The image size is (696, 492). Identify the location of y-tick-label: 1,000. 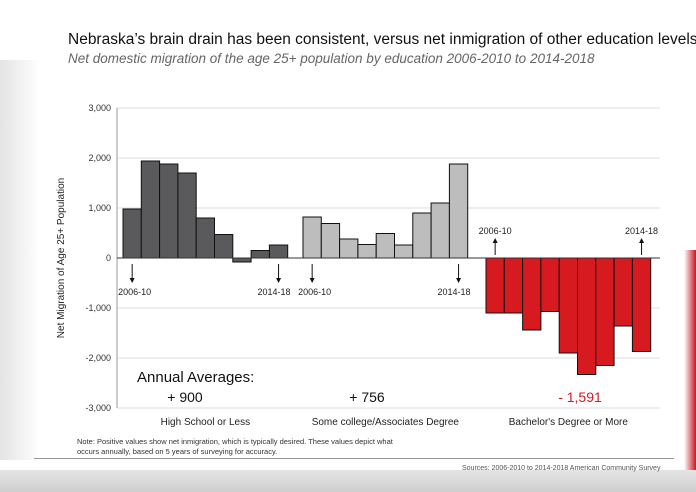
(99, 208).